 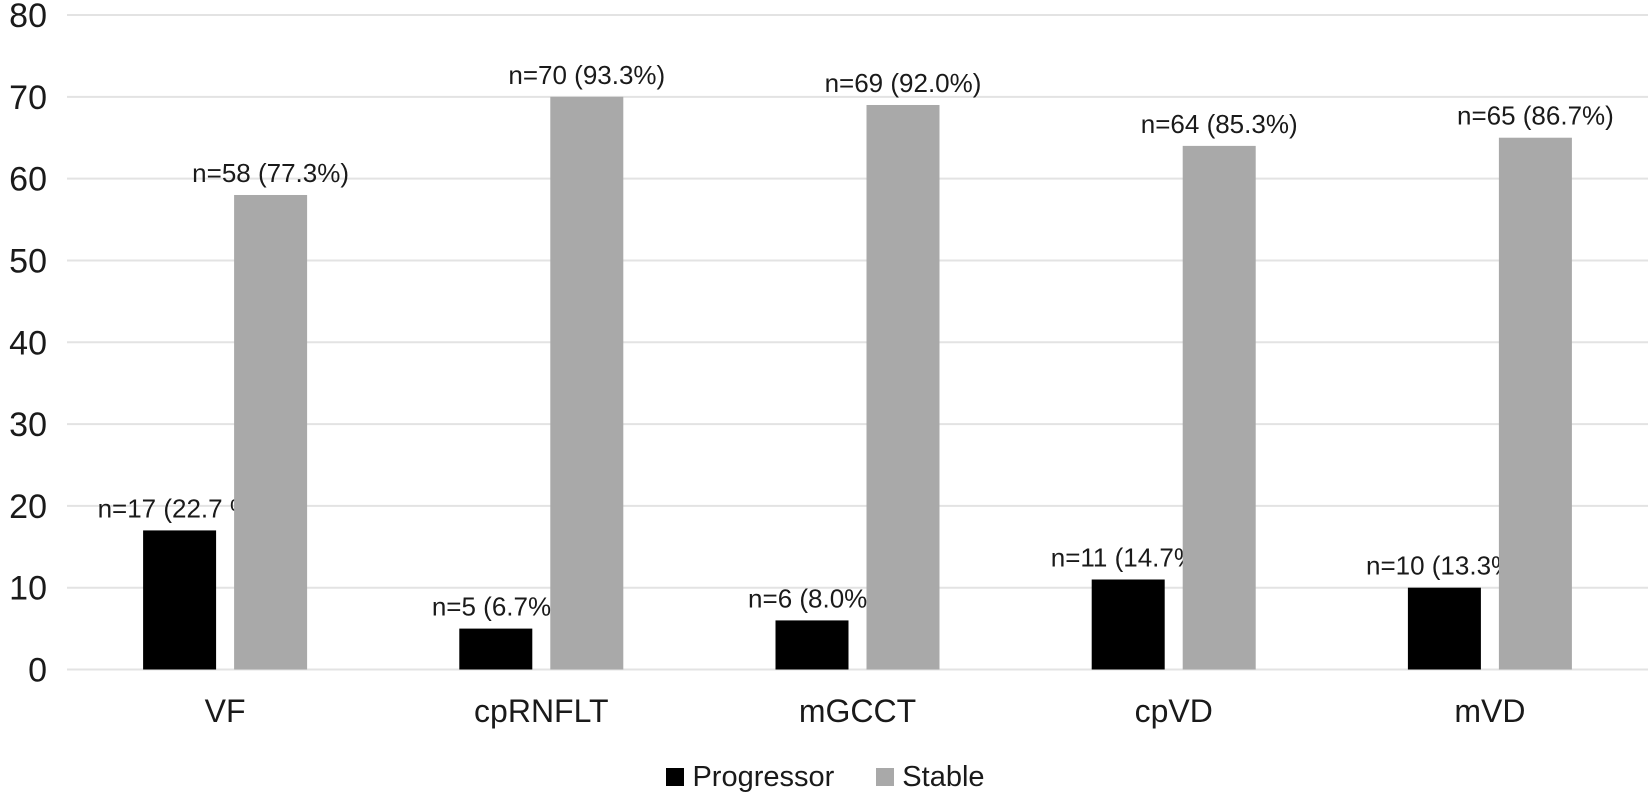 I want to click on y-axis-tick-label: 60, so click(x=28, y=180).